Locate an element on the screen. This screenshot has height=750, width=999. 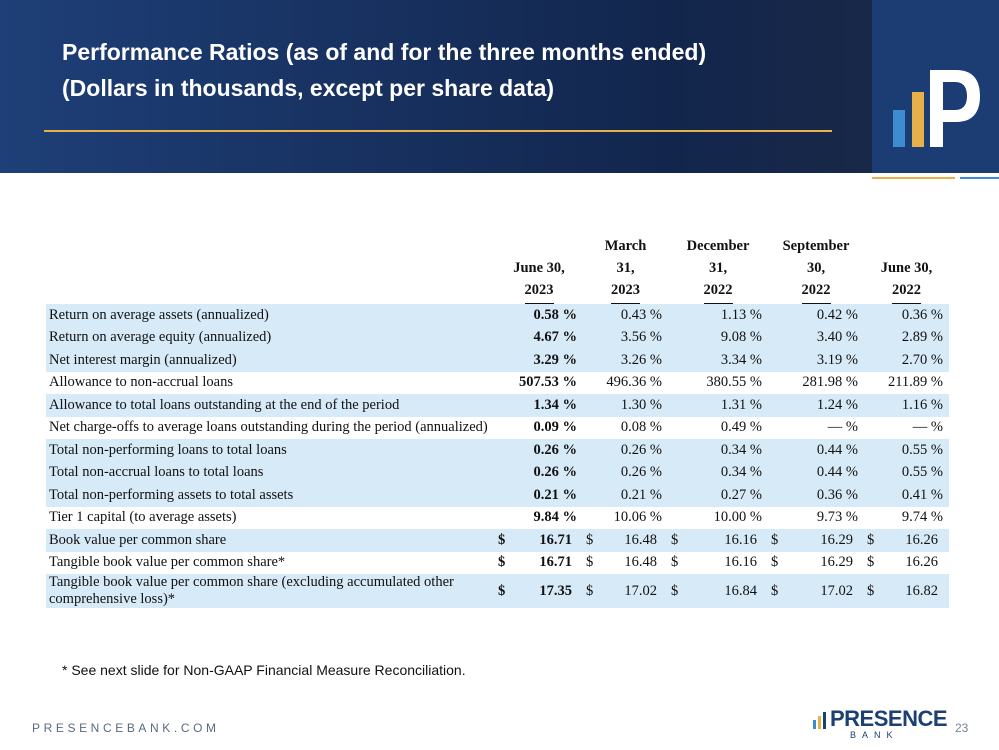
row-label: Total non-accrual loans to total loans is located at coordinates (270, 472).